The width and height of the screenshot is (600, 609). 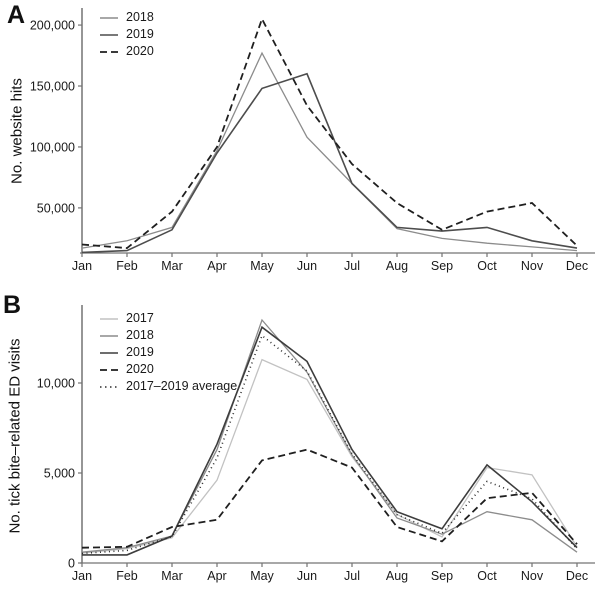 I want to click on panel-a-x-tick-label: Mar, so click(x=172, y=266).